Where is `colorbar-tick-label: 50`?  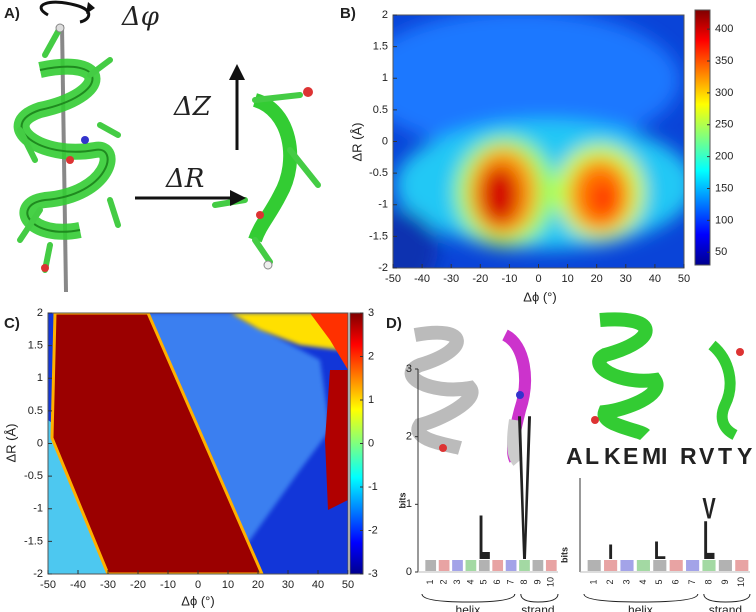 colorbar-tick-label: 50 is located at coordinates (721, 252).